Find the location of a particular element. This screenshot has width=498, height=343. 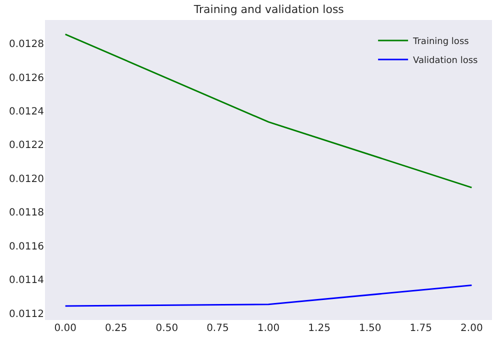

chart-title: Training and validation loss is located at coordinates (268, 9).